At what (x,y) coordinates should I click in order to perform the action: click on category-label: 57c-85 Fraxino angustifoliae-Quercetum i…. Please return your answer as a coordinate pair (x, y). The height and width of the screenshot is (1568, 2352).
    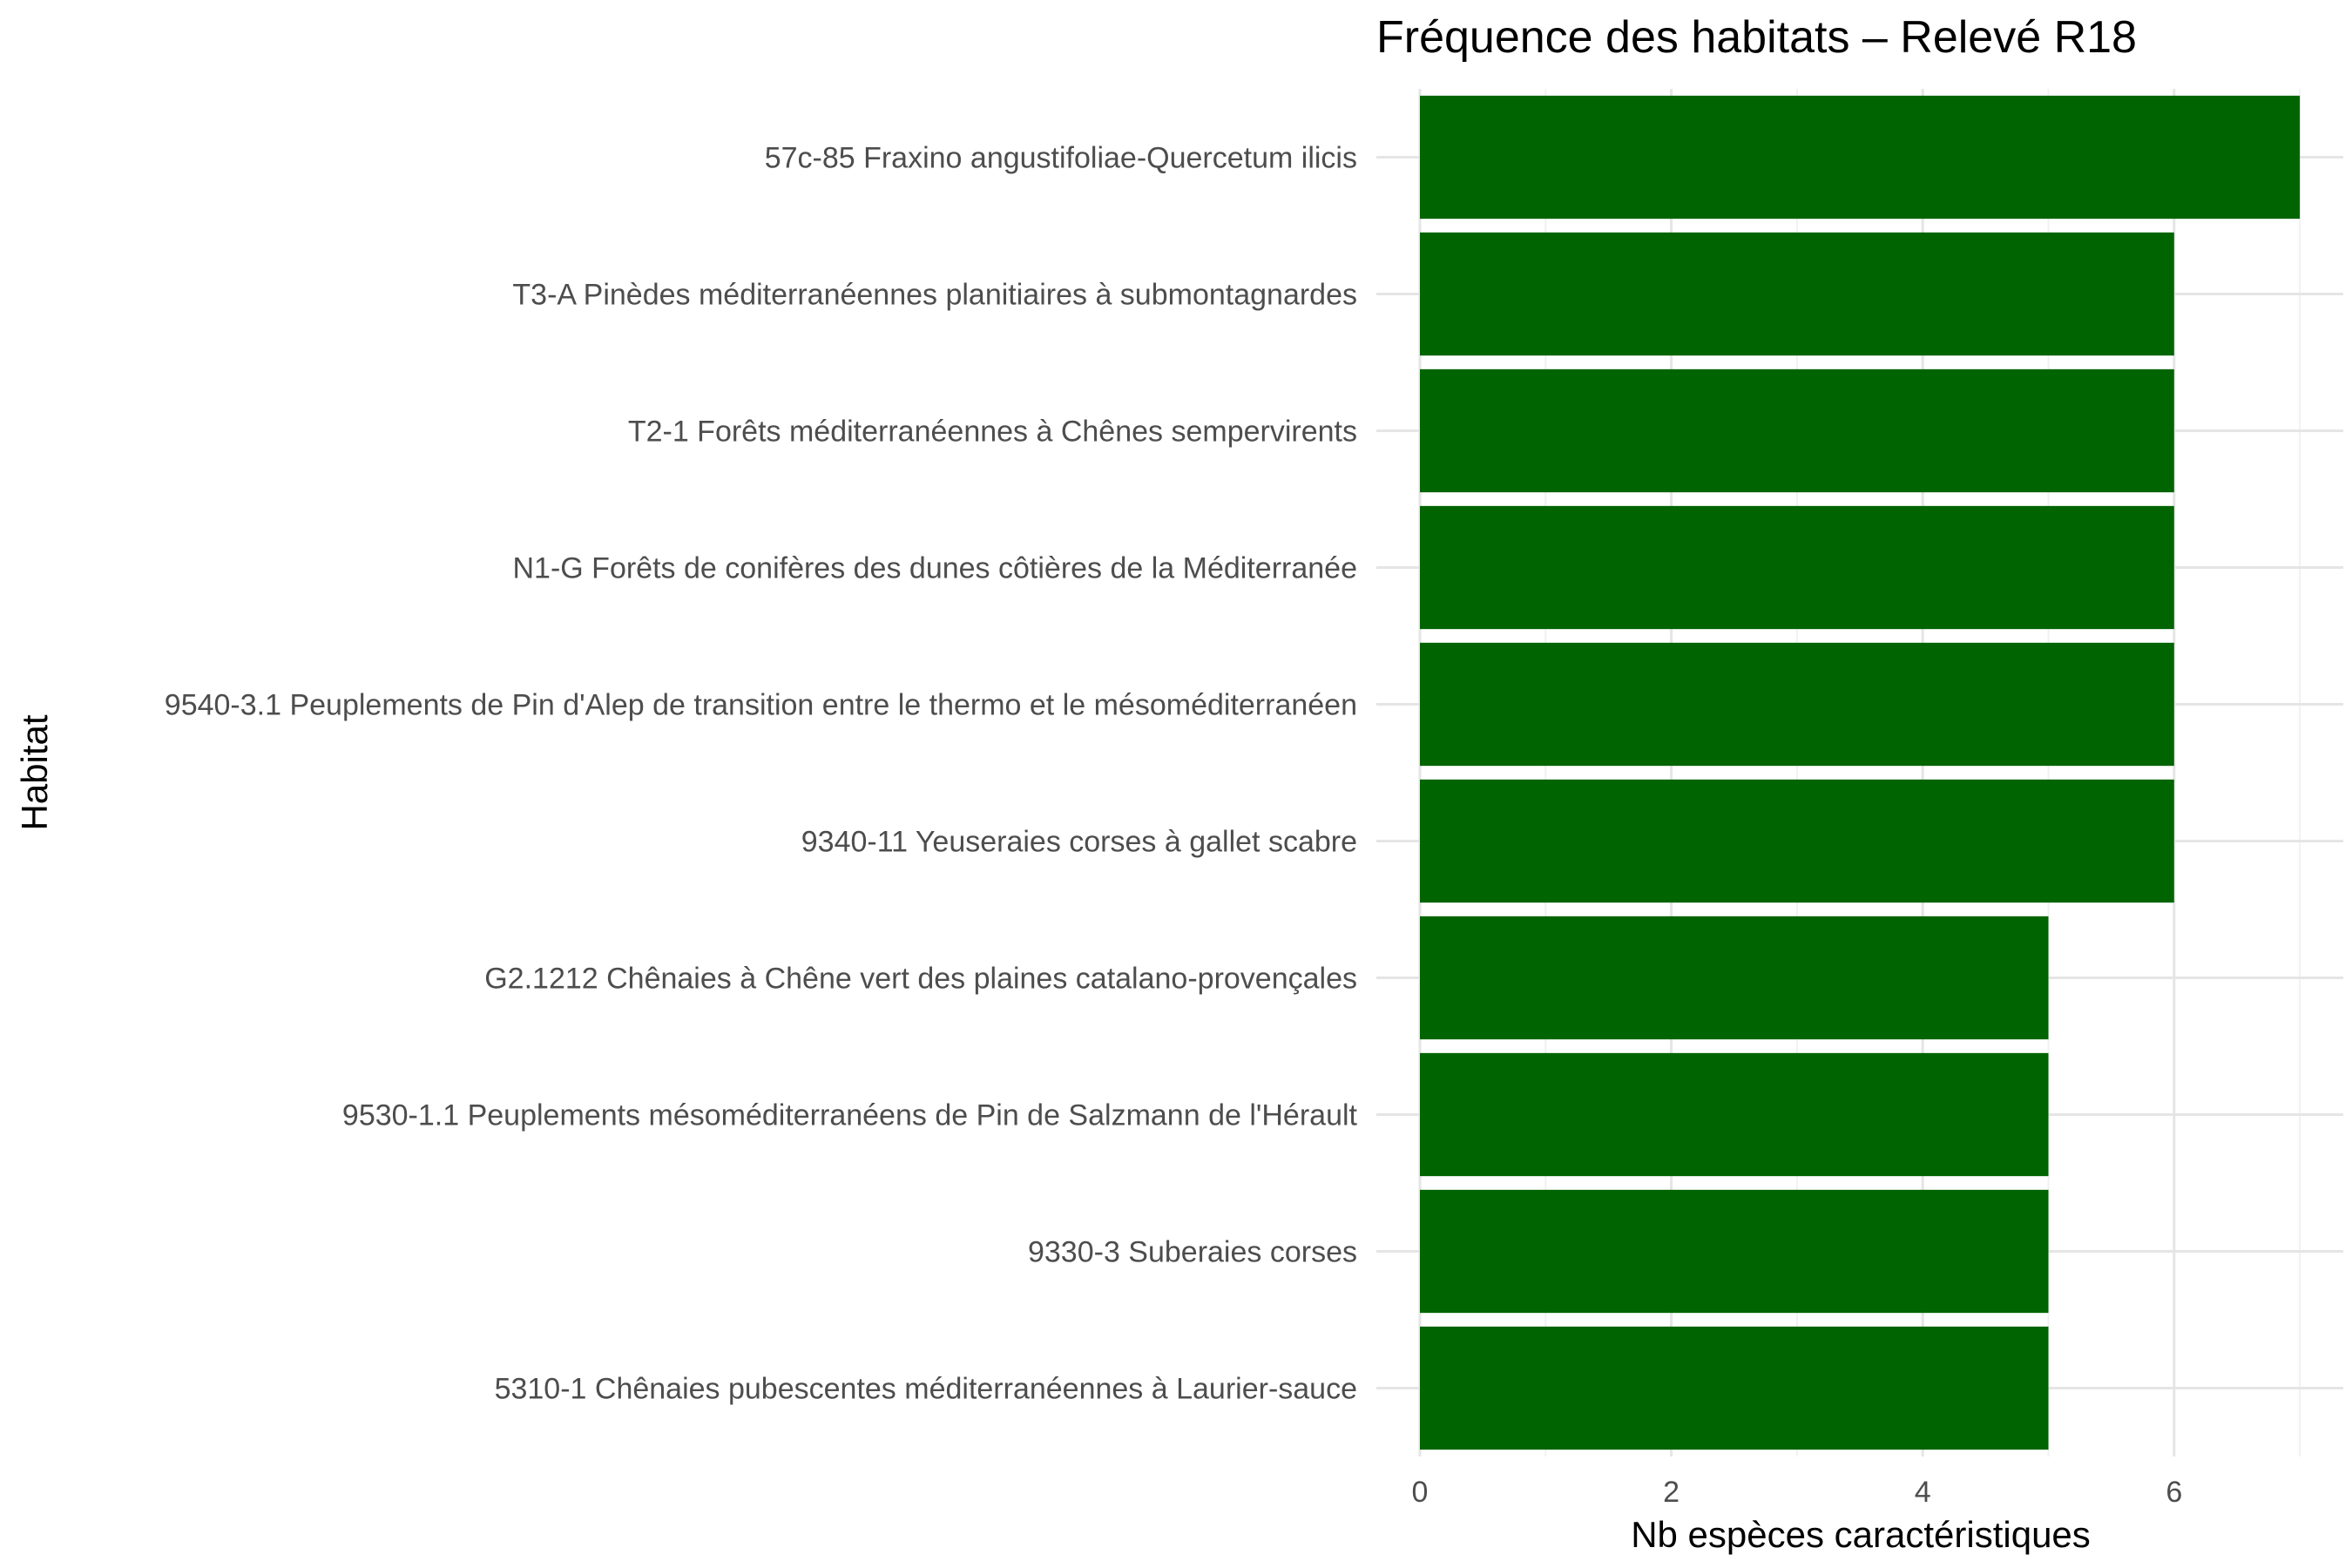
    Looking at the image, I should click on (1061, 158).